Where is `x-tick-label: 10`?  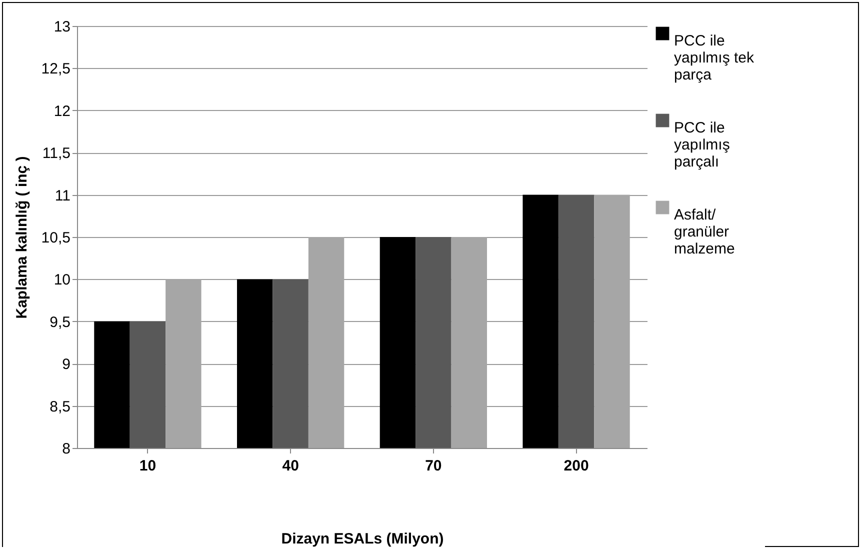 x-tick-label: 10 is located at coordinates (147, 466).